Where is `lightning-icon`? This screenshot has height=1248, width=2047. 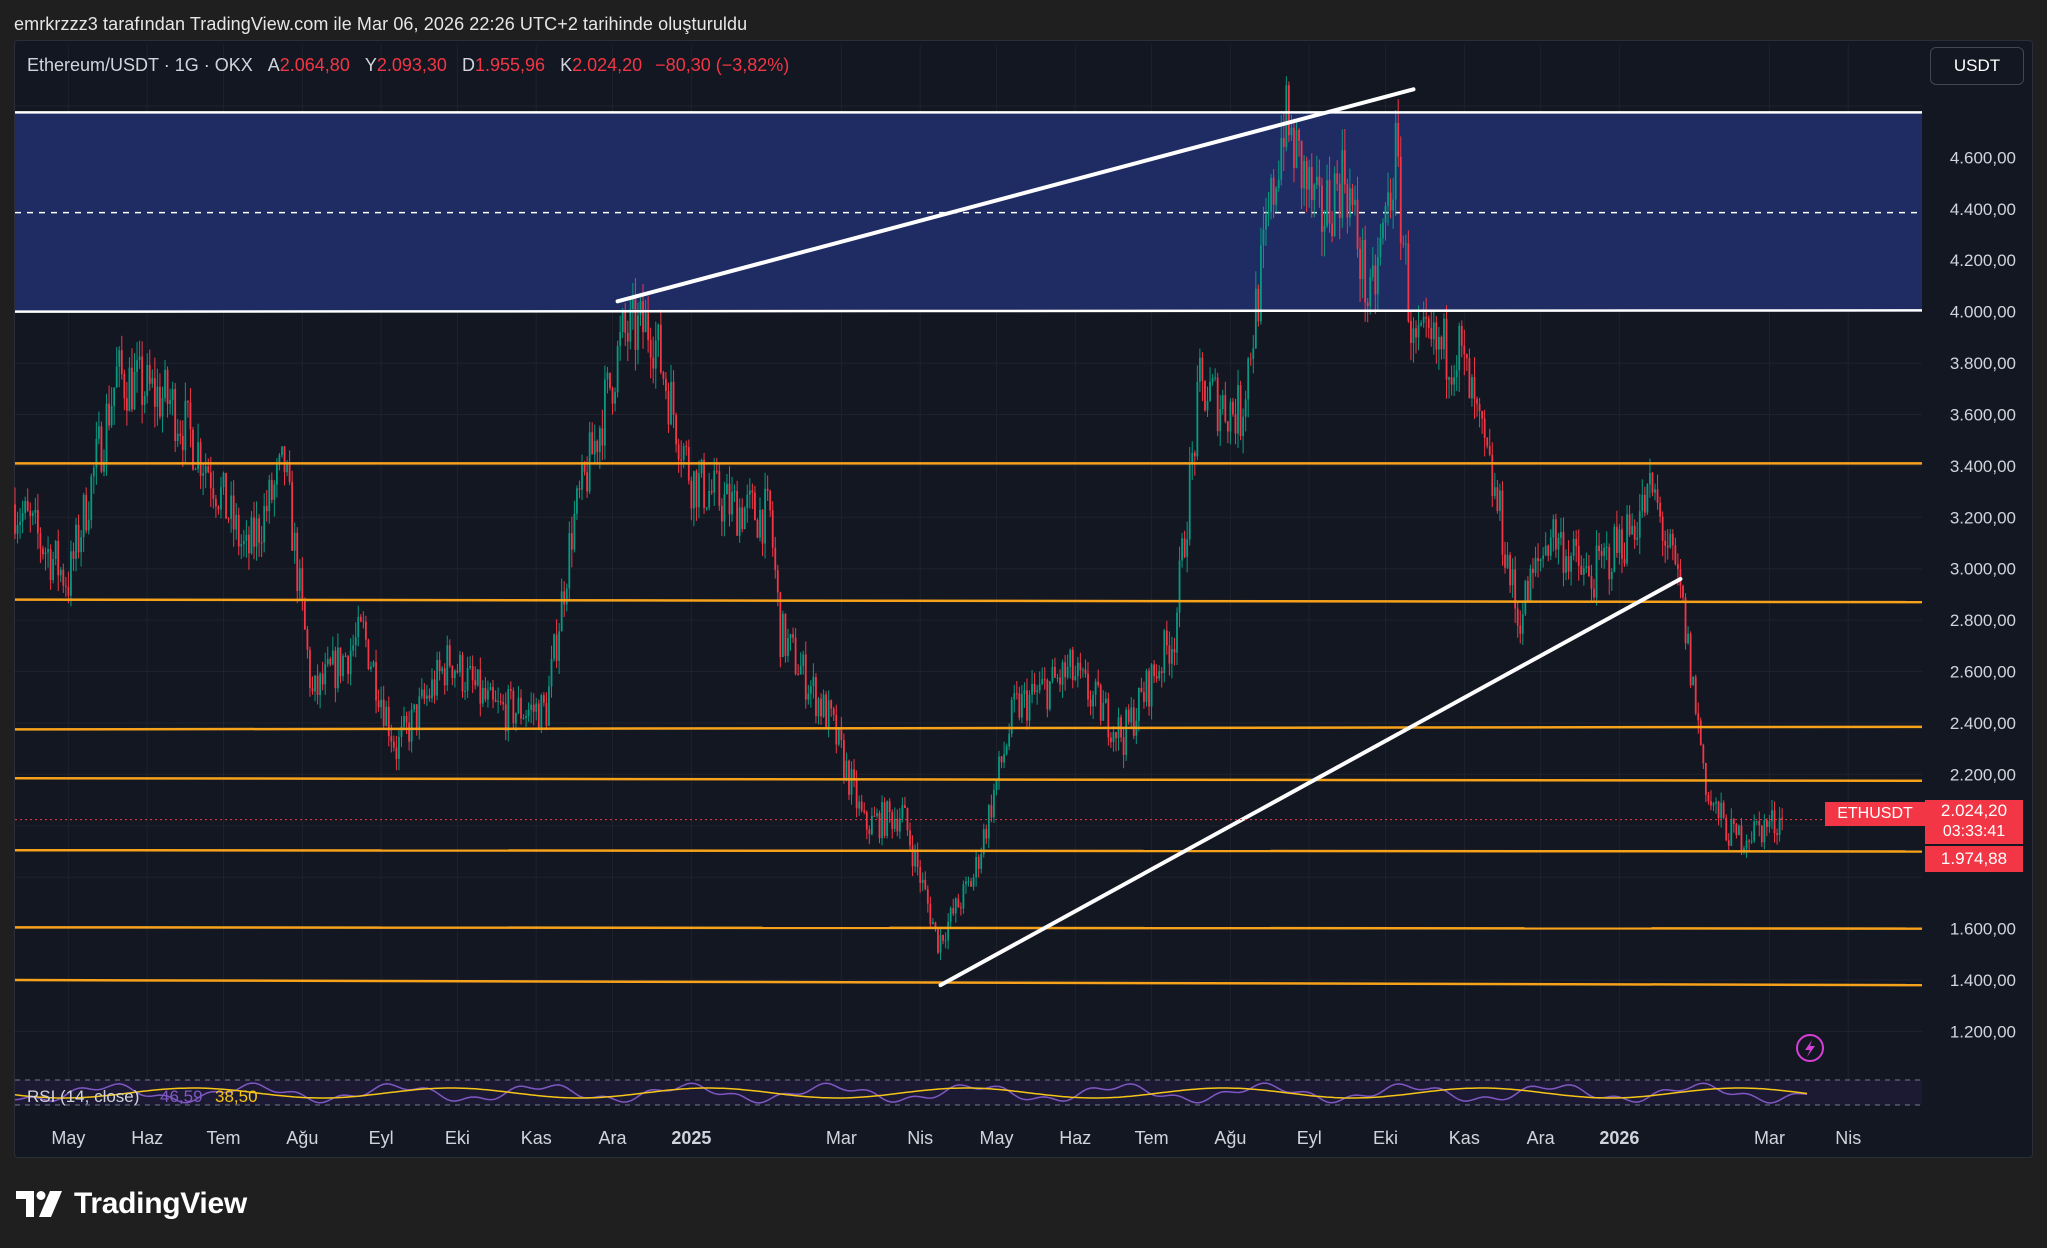
lightning-icon is located at coordinates (1810, 1048).